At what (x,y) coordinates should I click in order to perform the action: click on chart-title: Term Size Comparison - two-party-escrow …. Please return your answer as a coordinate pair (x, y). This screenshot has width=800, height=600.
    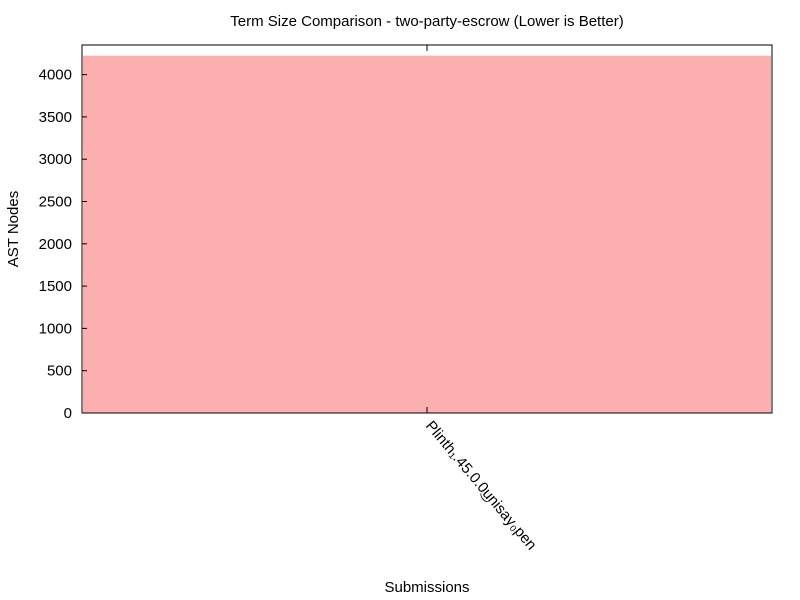
    Looking at the image, I should click on (426, 21).